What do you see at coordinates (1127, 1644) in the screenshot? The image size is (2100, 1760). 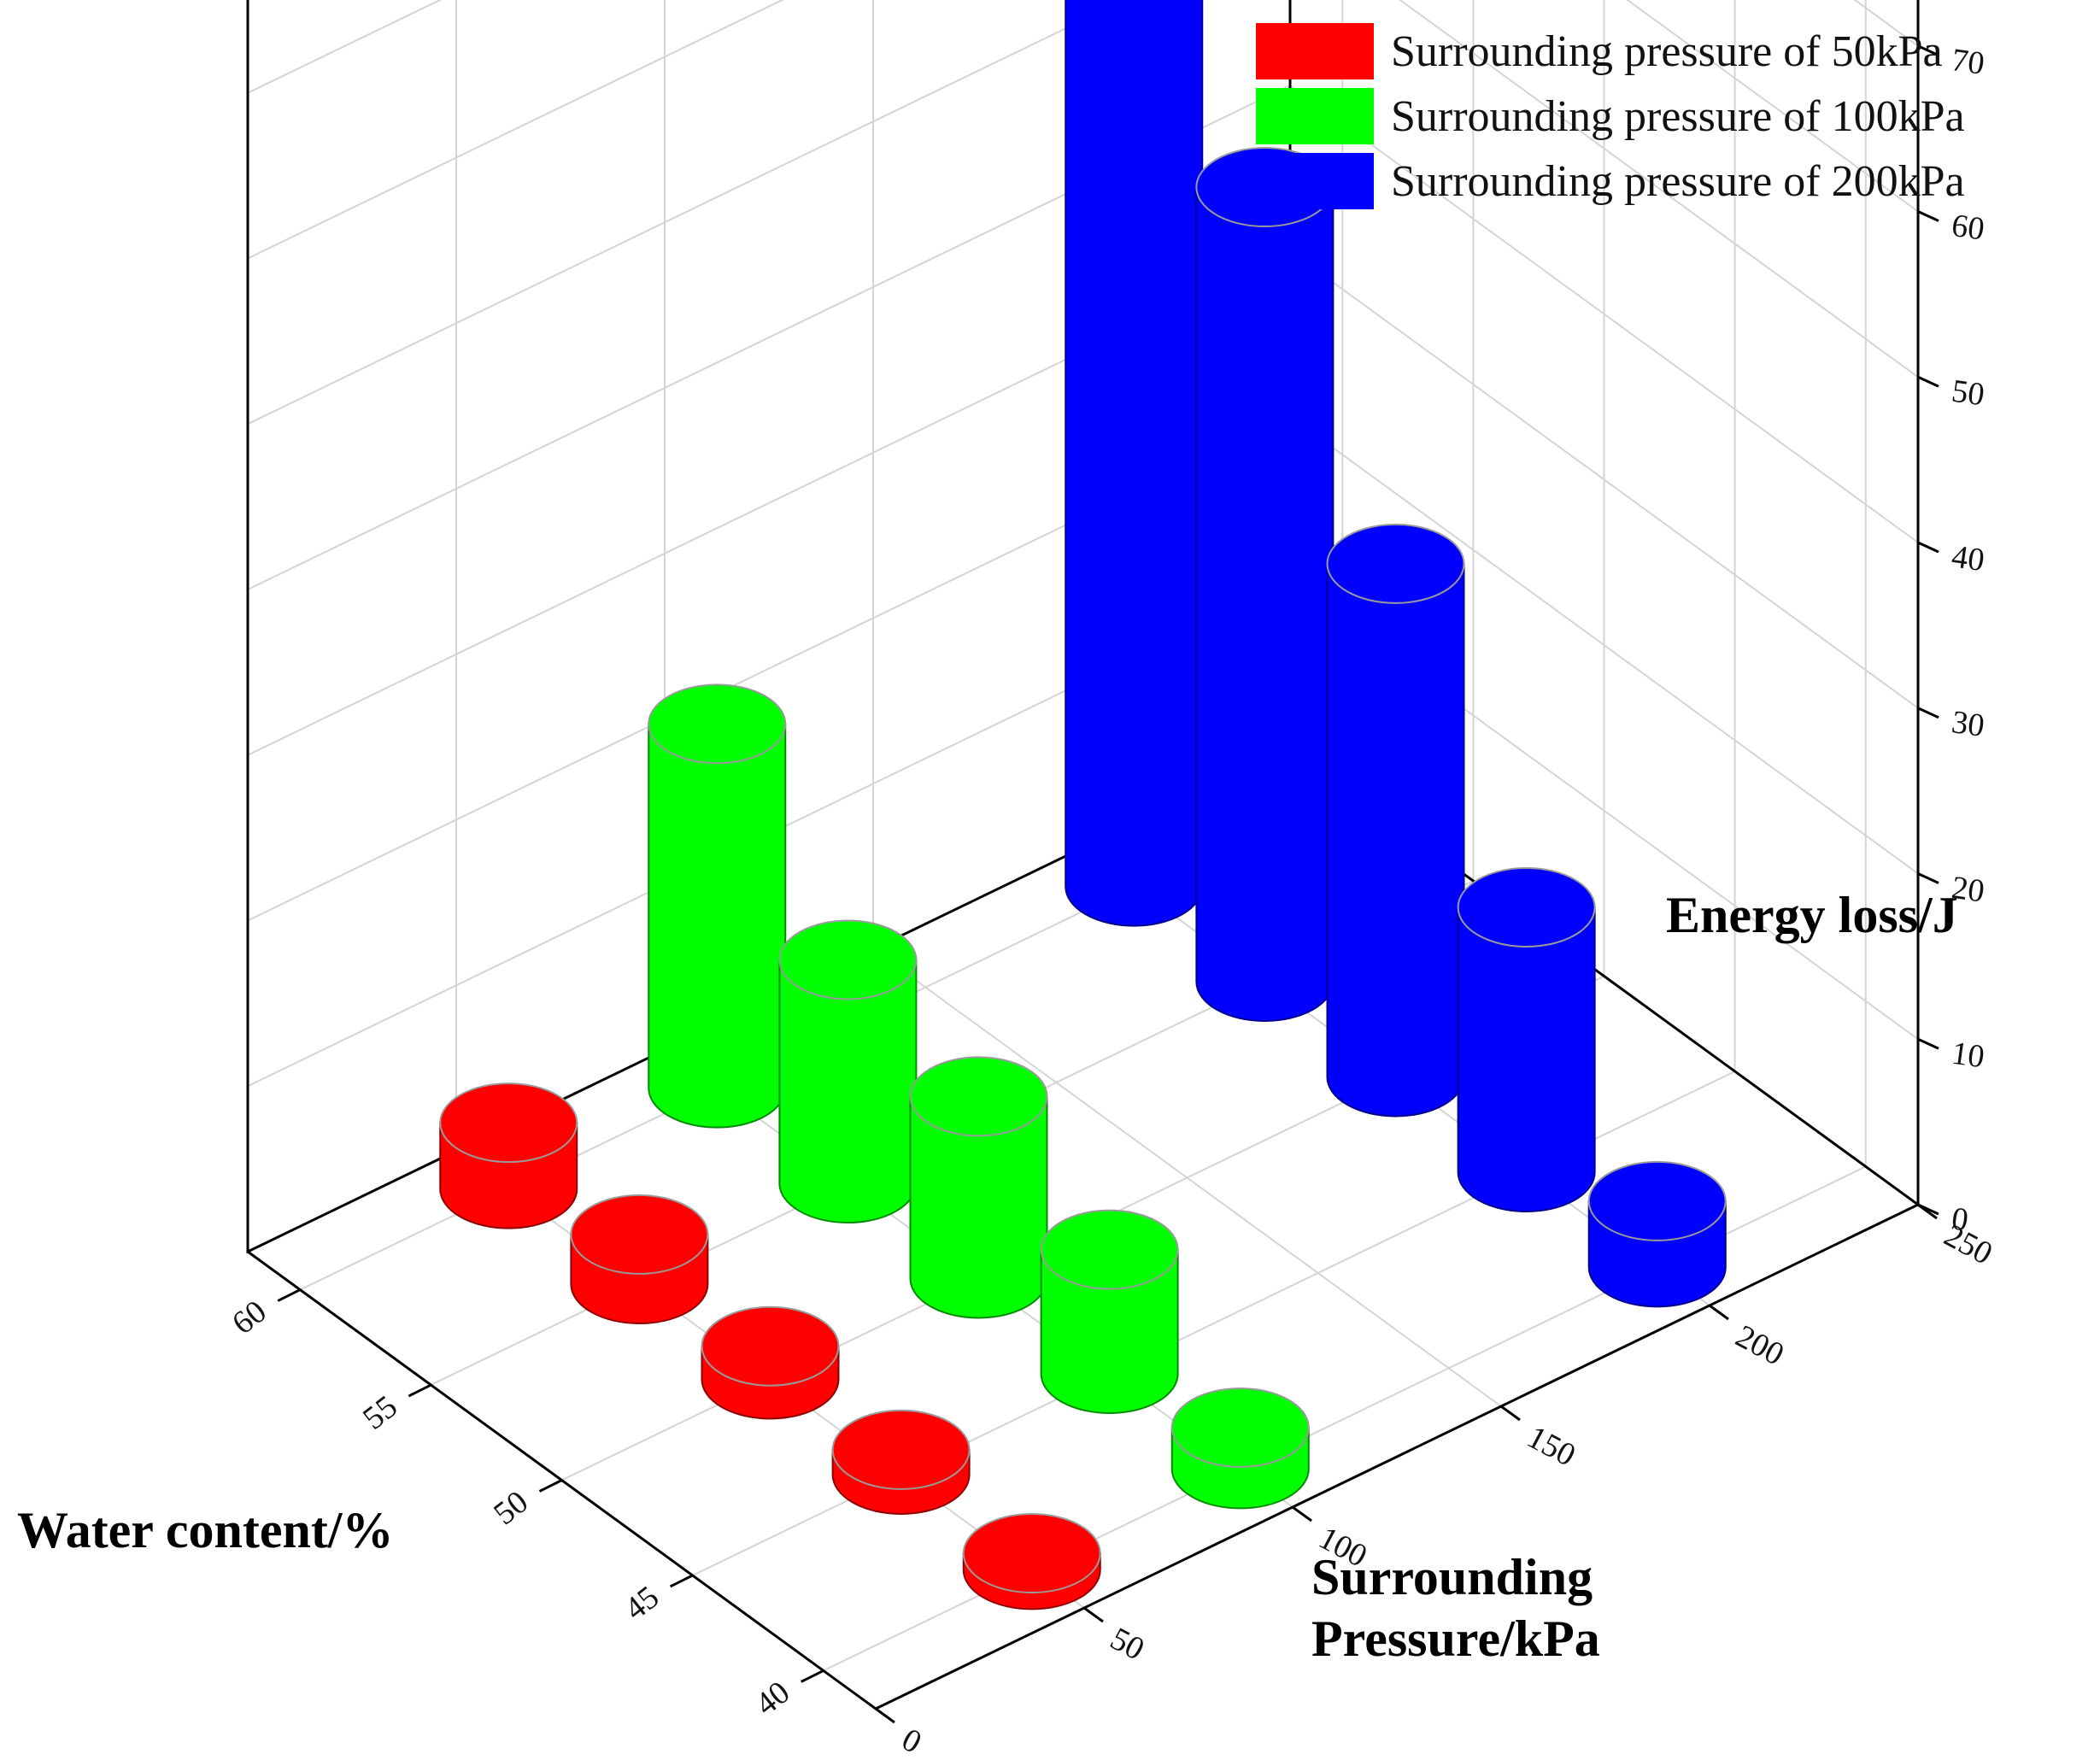 I see `y-tick-label: 50` at bounding box center [1127, 1644].